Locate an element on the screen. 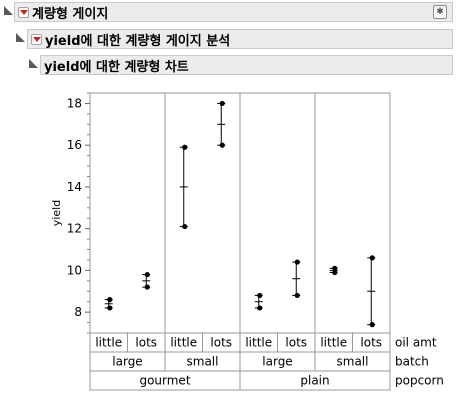 The image size is (457, 408). y-tick-label: 12 is located at coordinates (74, 229).